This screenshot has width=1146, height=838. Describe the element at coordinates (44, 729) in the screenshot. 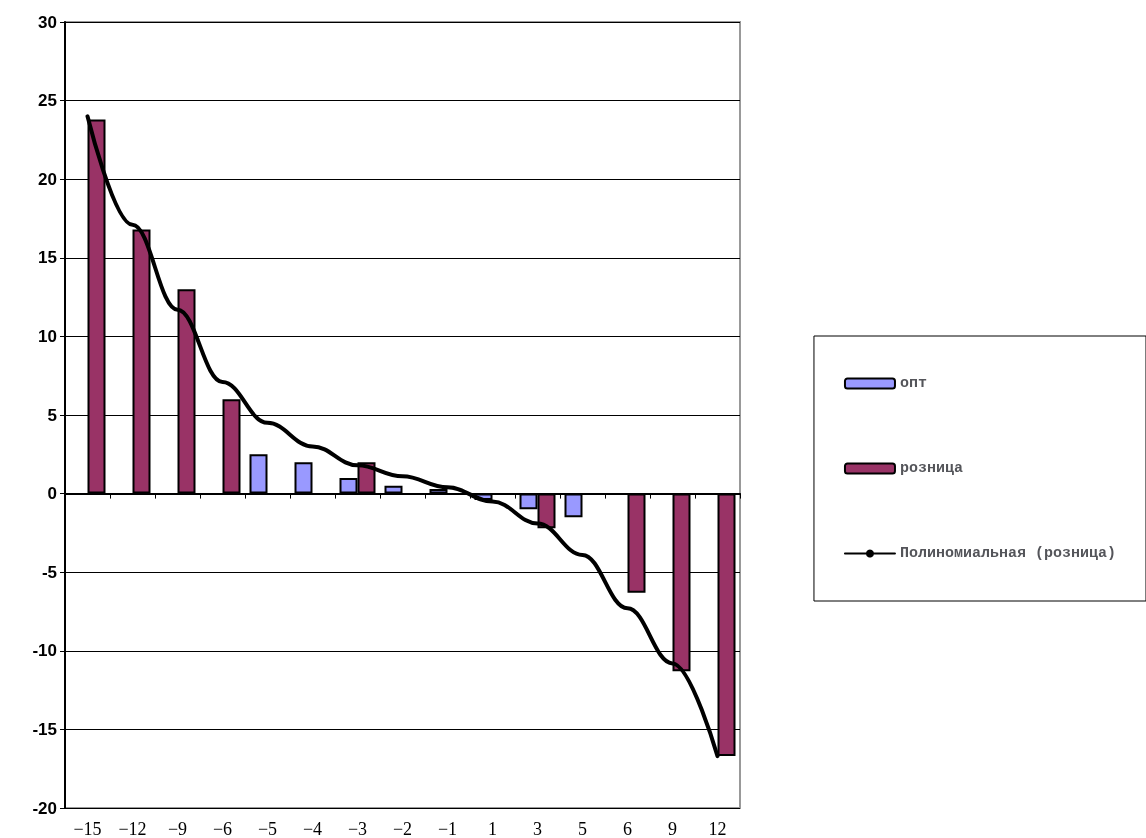

I see `y-tick-label: -15` at that location.